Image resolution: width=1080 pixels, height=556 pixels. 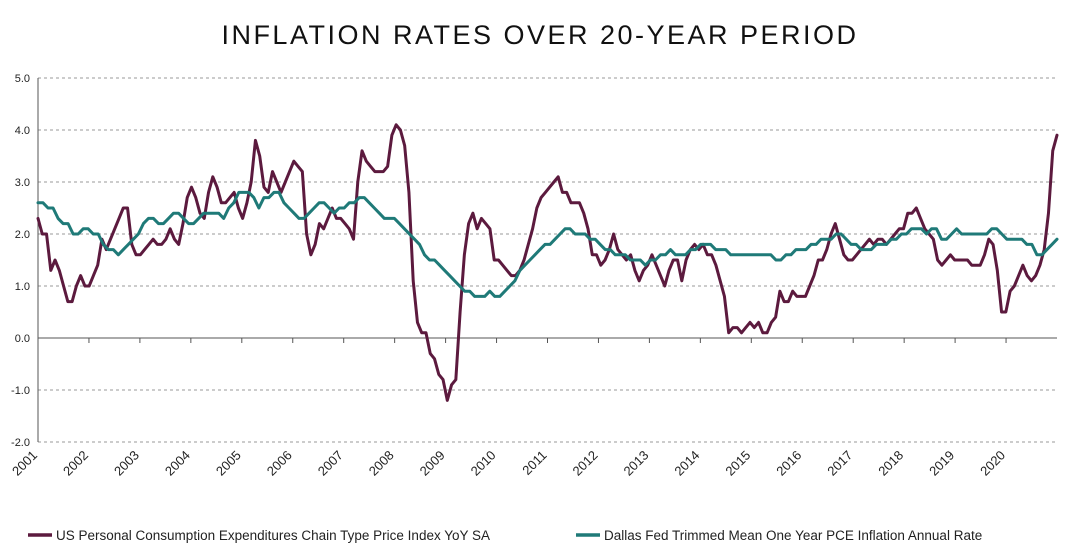 What do you see at coordinates (381, 463) in the screenshot?
I see `x-tick-label: 2008` at bounding box center [381, 463].